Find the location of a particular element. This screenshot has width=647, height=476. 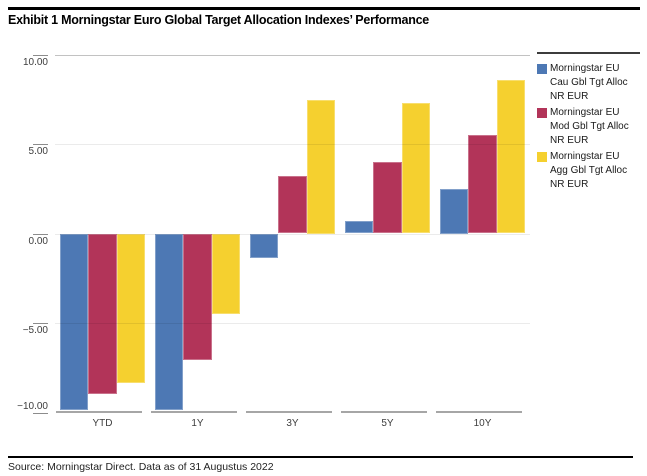

bar-cau-5y is located at coordinates (359, 227).